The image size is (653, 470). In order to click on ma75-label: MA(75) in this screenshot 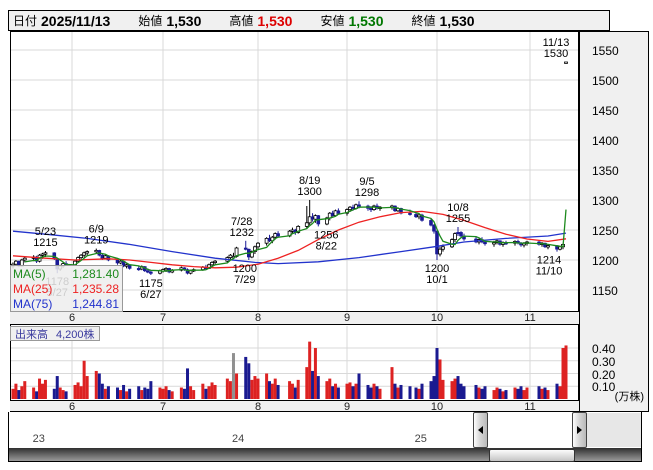, I will do `click(33, 304)`.